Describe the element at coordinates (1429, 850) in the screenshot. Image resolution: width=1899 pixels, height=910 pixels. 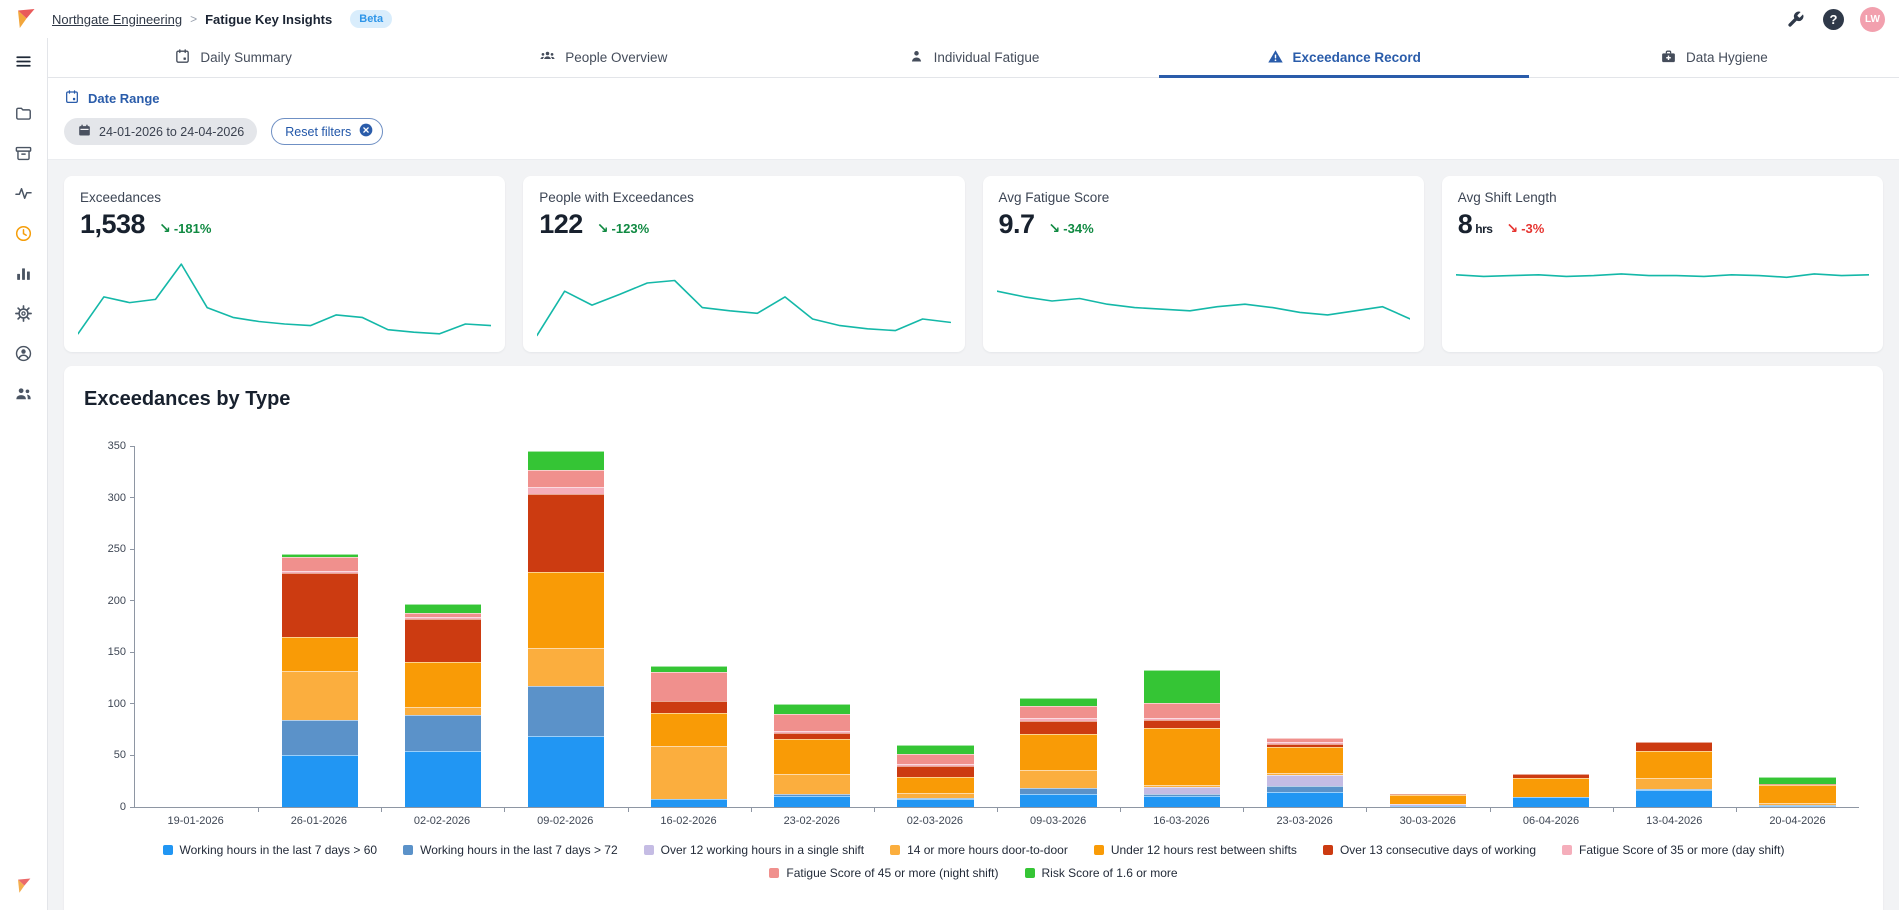
I see `legend-item: Over 13 consecutive days of working` at that location.